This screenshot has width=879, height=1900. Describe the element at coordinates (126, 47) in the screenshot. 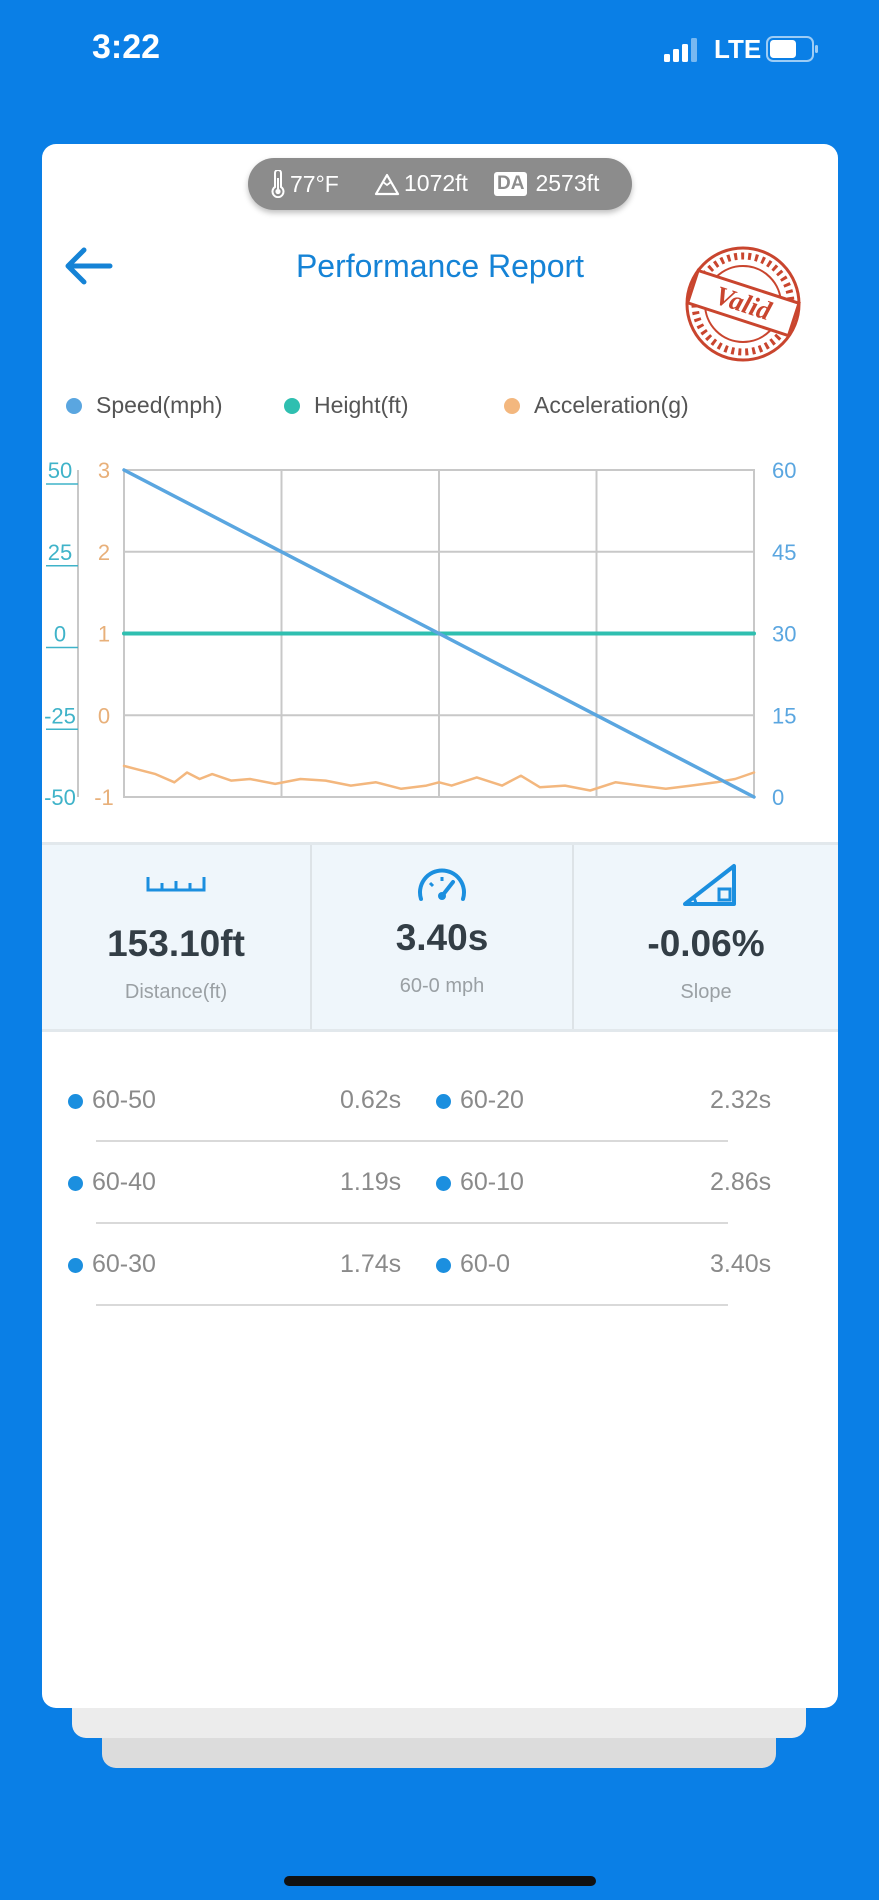

I see `status-time: 3:22` at that location.